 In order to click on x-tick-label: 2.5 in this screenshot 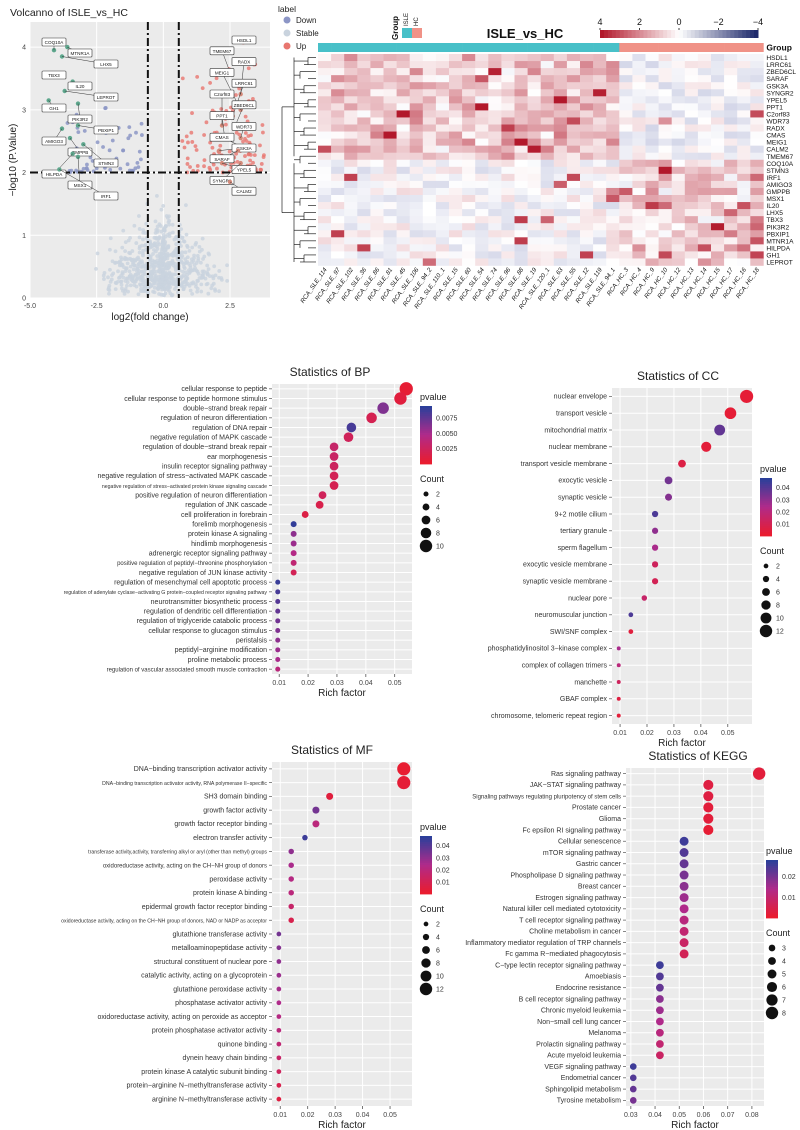, I will do `click(230, 306)`.